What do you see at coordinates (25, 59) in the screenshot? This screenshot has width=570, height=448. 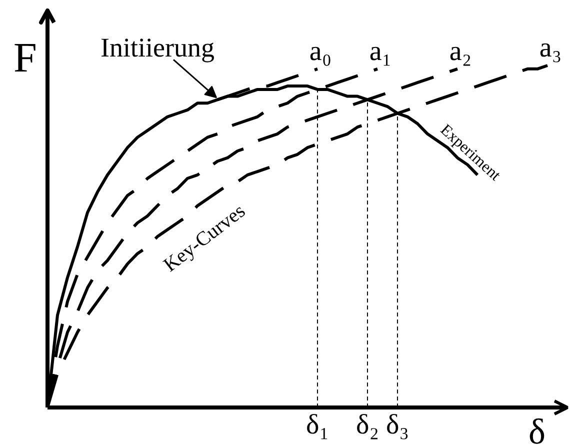 I see `y-axis-title: F` at bounding box center [25, 59].